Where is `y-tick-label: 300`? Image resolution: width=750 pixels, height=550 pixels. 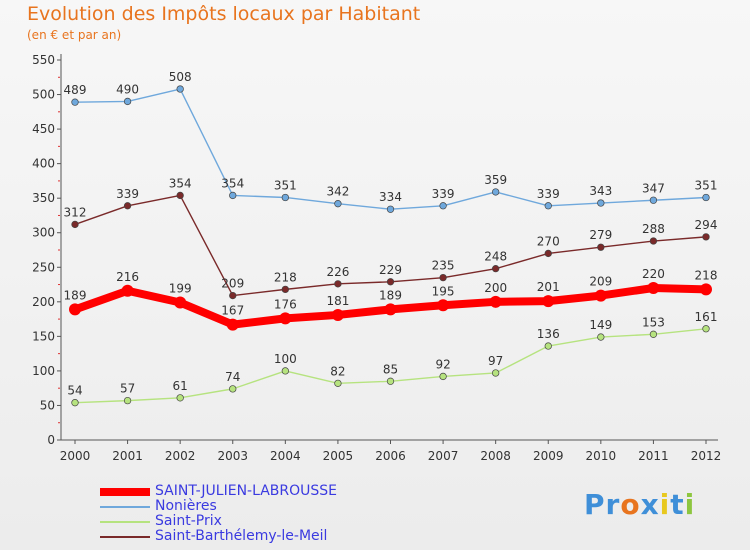
y-tick-label: 300 is located at coordinates (43, 233).